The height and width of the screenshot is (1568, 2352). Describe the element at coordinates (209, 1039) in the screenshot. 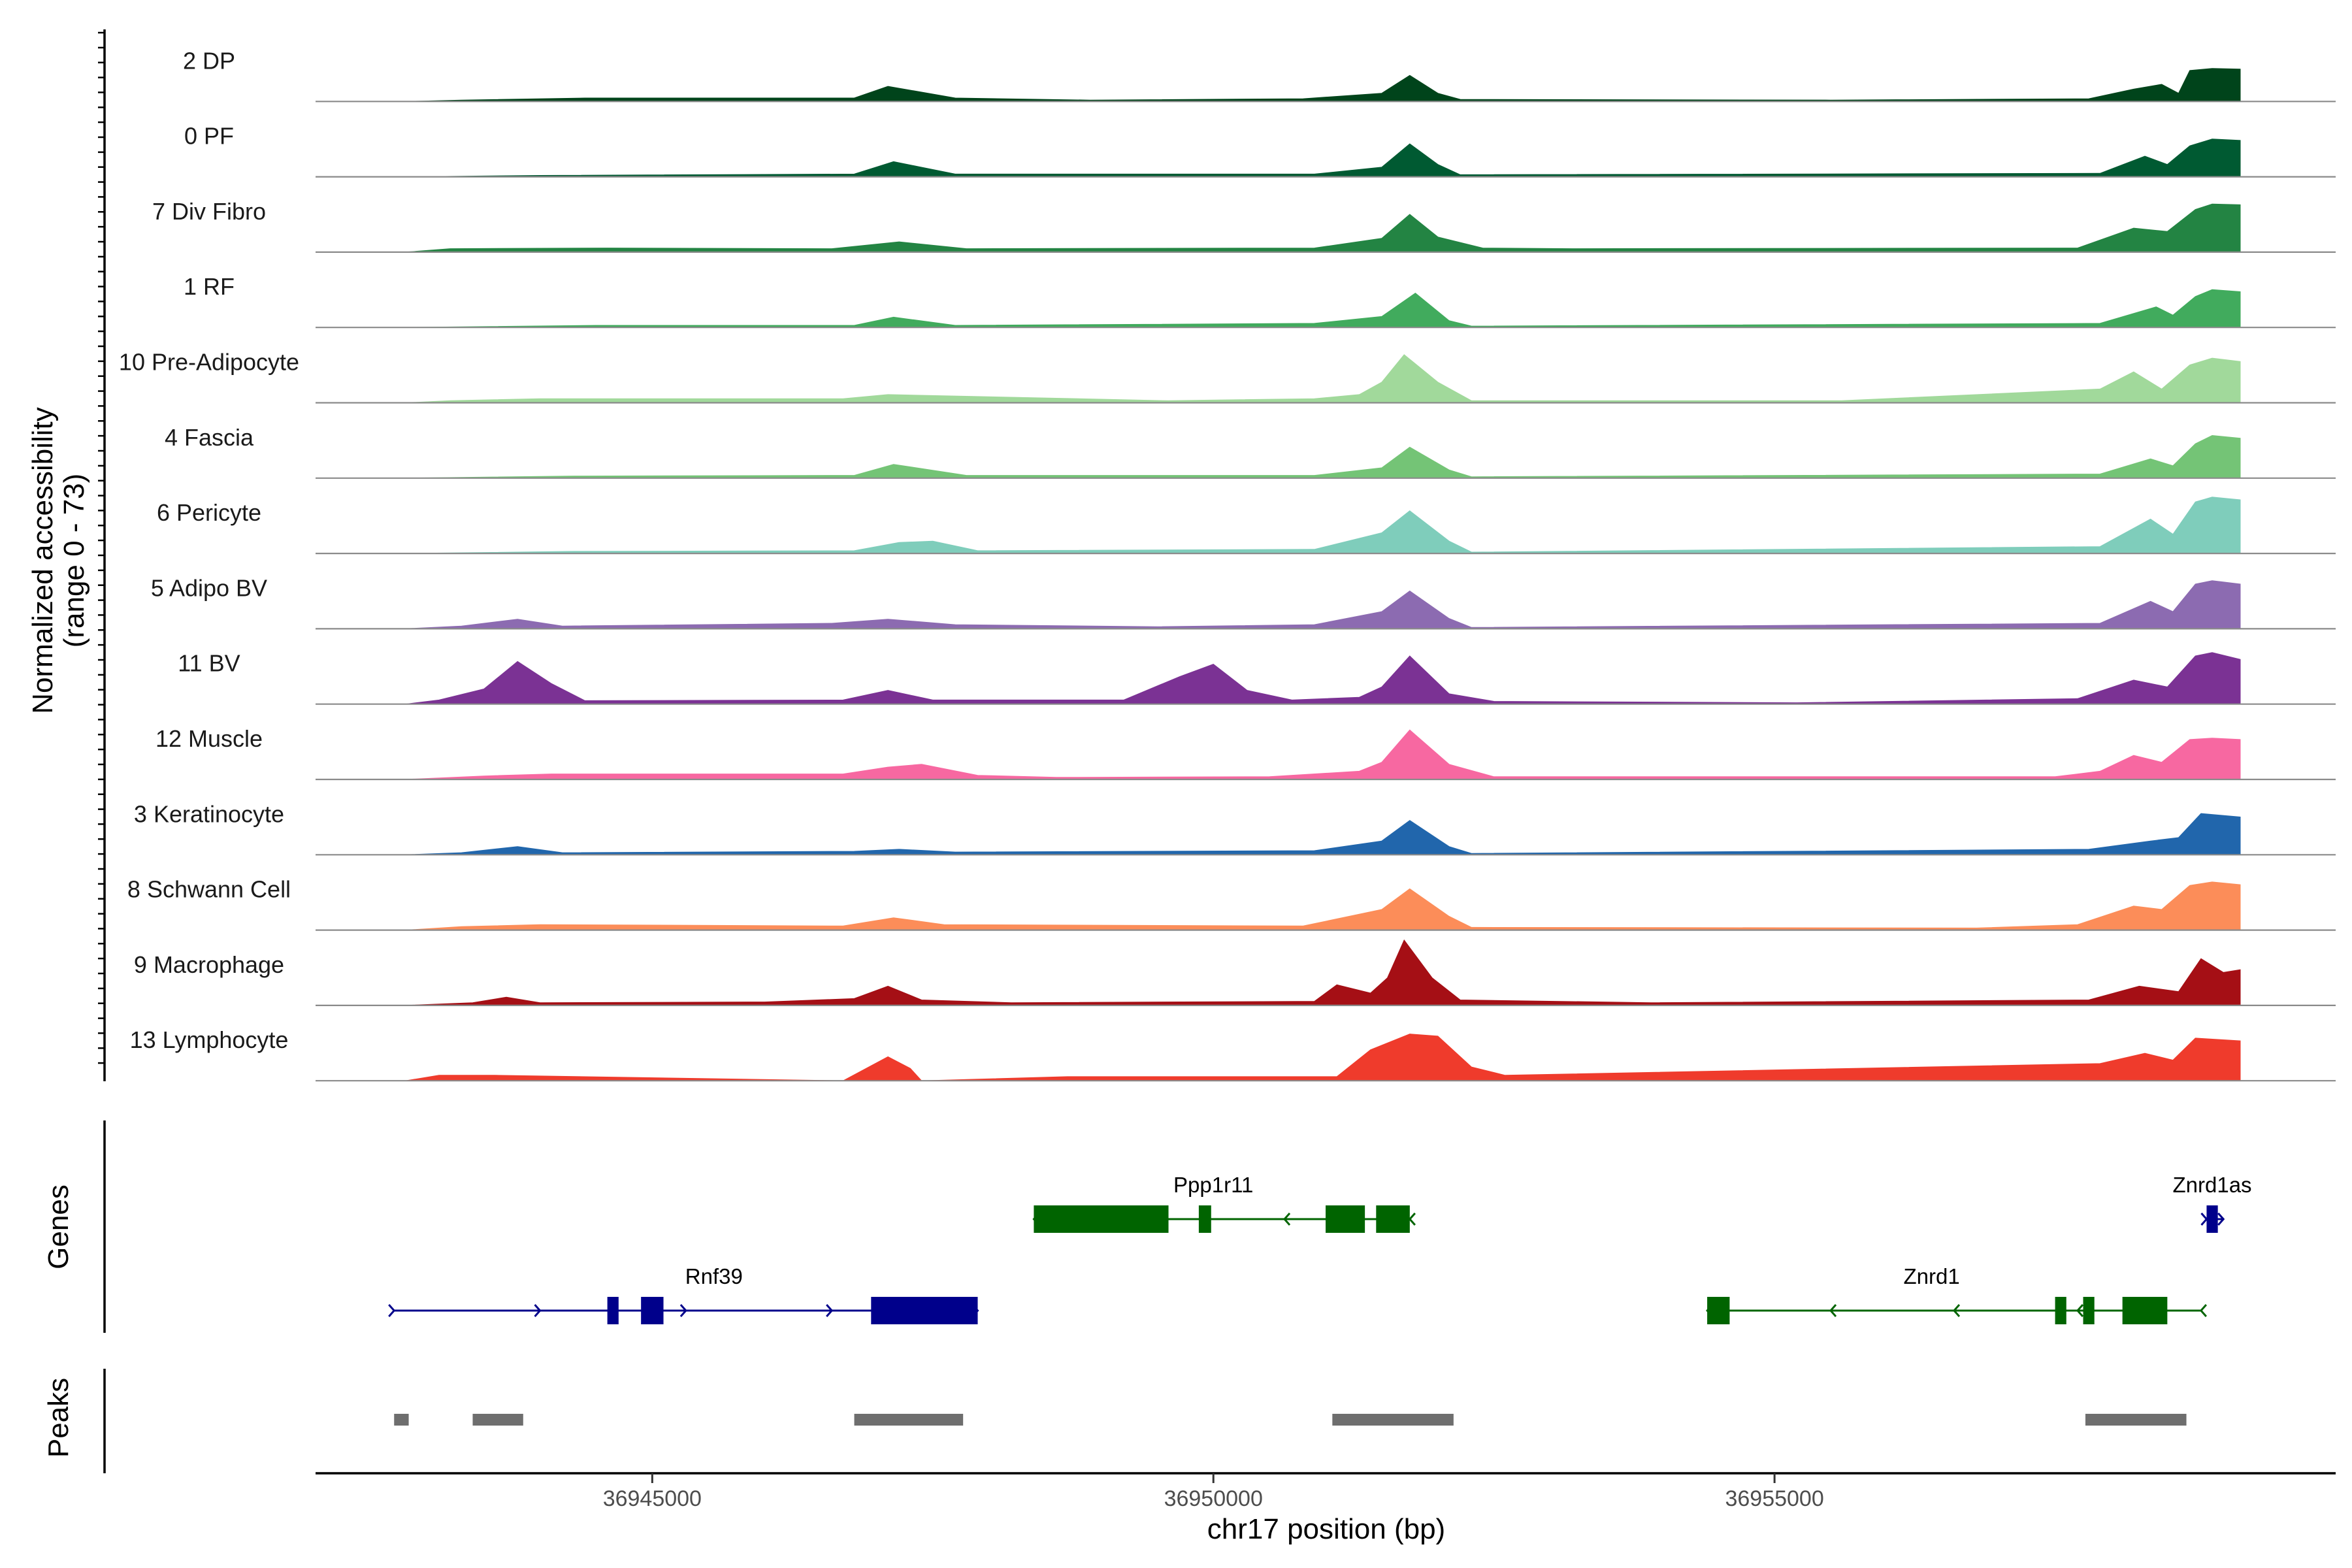

I see `track-label: 13 Lymphocyte` at that location.